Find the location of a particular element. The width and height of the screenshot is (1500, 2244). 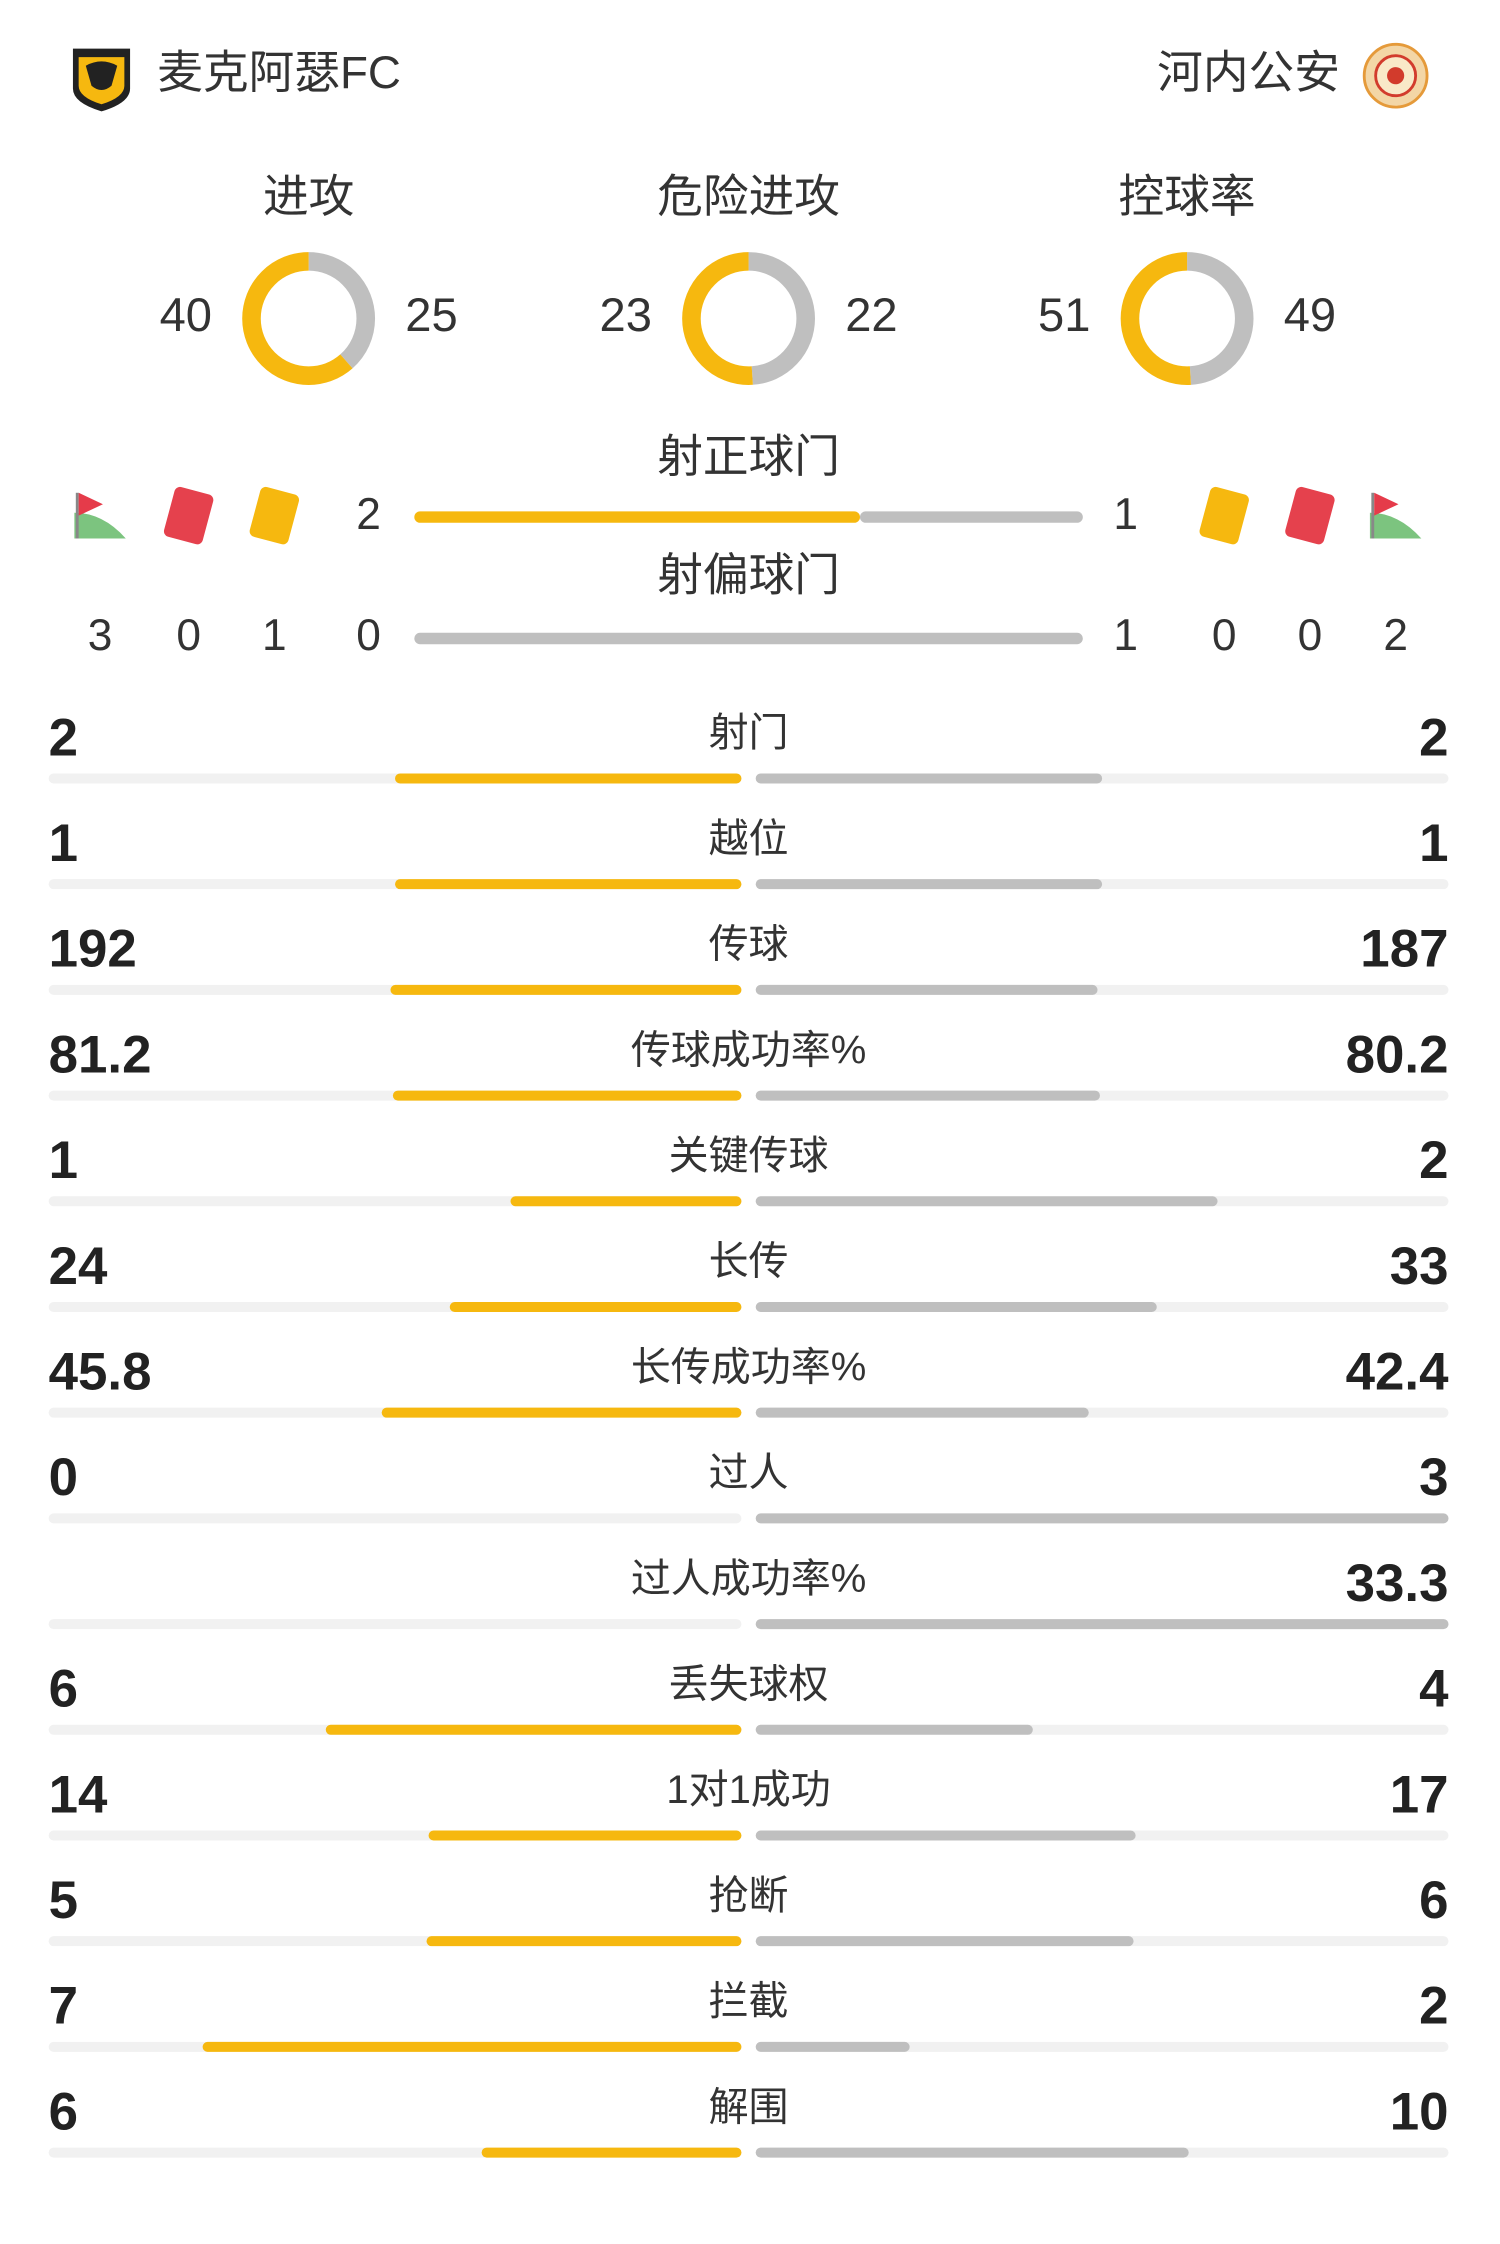

away-value: 187 is located at coordinates (1404, 949).